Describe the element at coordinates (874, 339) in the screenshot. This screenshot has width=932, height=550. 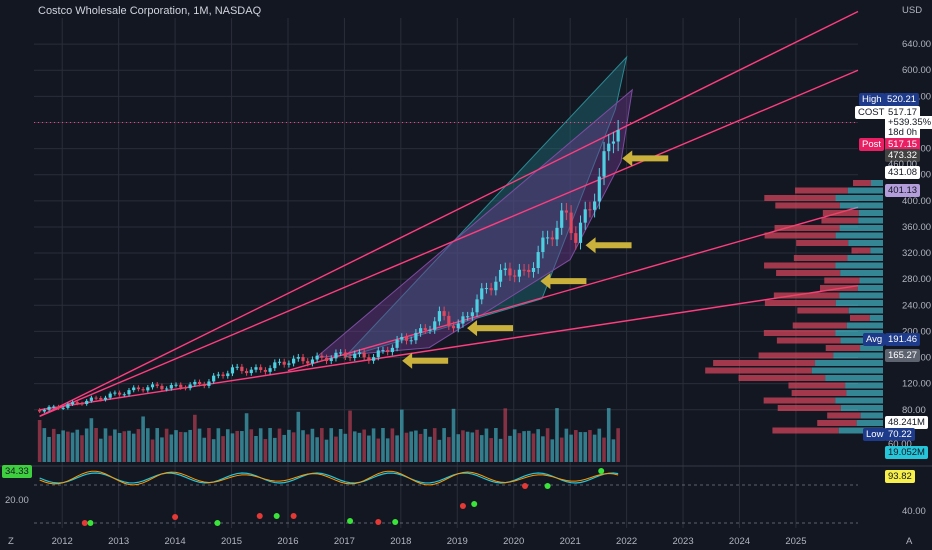
I see `avg-tag: Avg` at that location.